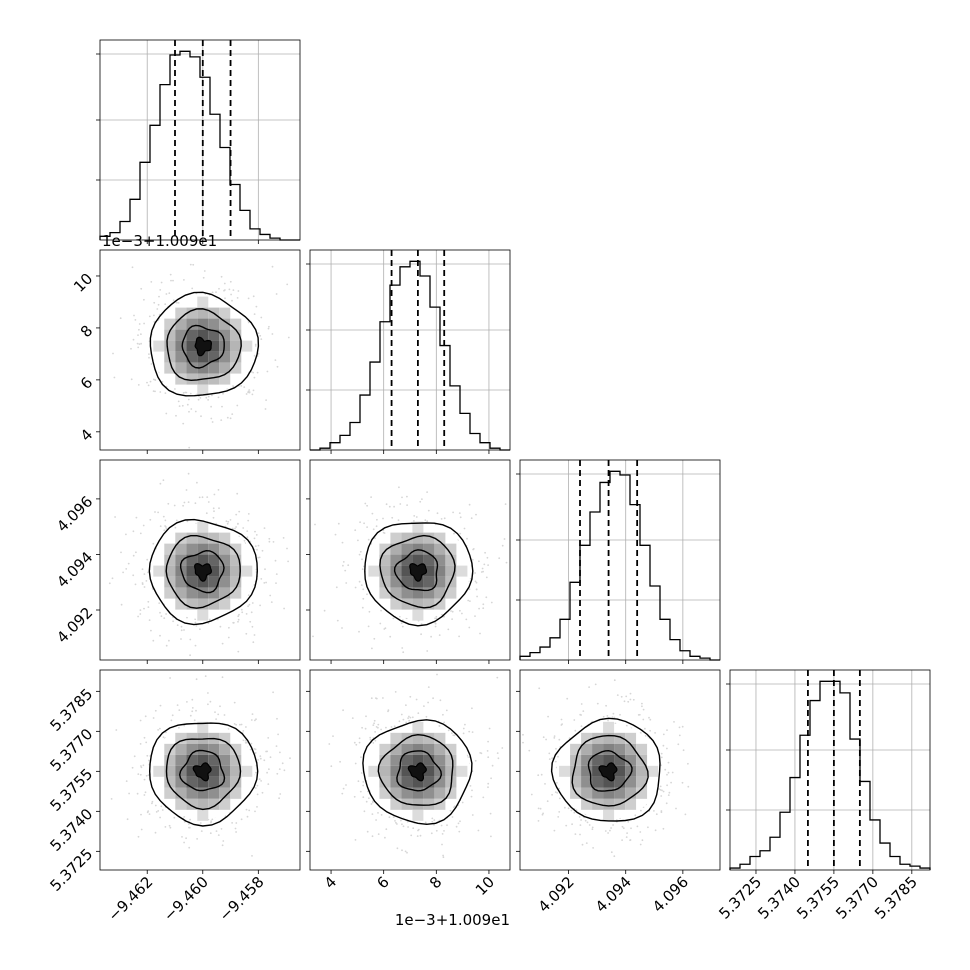 Image resolution: width=970 pixels, height=970 pixels. Describe the element at coordinates (72, 790) in the screenshot. I see `y-tick-label: 5.3755` at that location.